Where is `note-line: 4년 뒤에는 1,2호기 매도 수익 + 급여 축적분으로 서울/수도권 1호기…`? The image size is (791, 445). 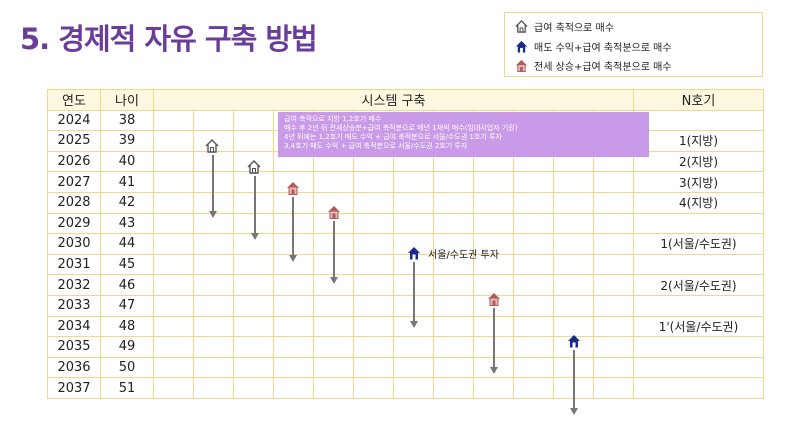
note-line: 4년 뒤에는 1,2호기 매도 수익 + 급여 축적분으로 서울/수도권 1호기… is located at coordinates (393, 137).